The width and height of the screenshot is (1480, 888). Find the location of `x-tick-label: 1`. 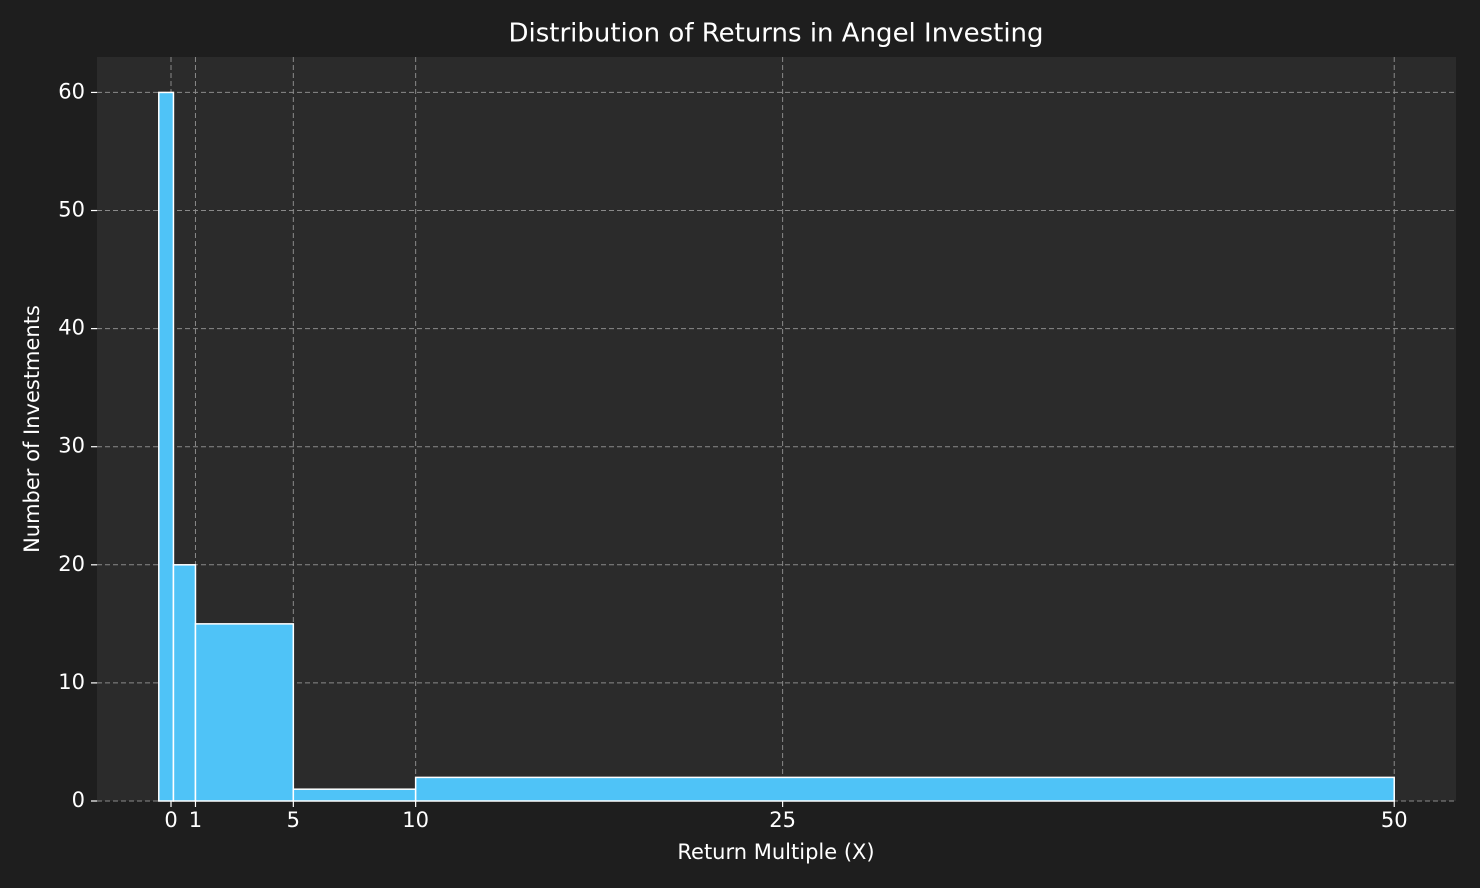

x-tick-label: 1 is located at coordinates (195, 820).